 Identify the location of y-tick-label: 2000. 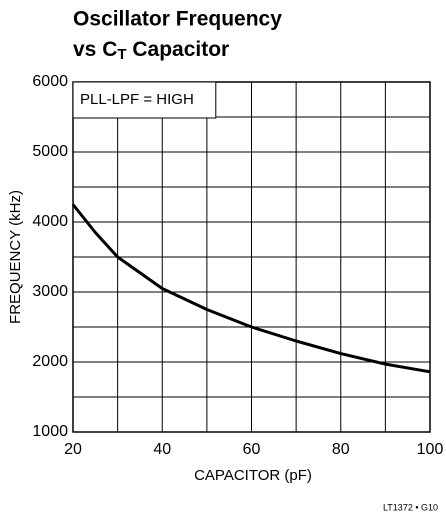
(50, 361).